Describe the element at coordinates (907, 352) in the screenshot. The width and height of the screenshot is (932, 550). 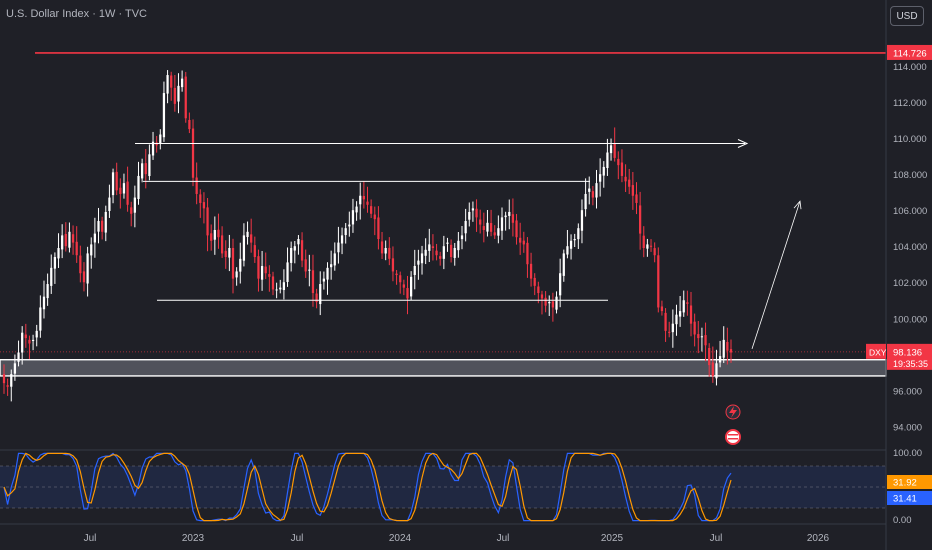
I see `current-price-label: 98.136` at that location.